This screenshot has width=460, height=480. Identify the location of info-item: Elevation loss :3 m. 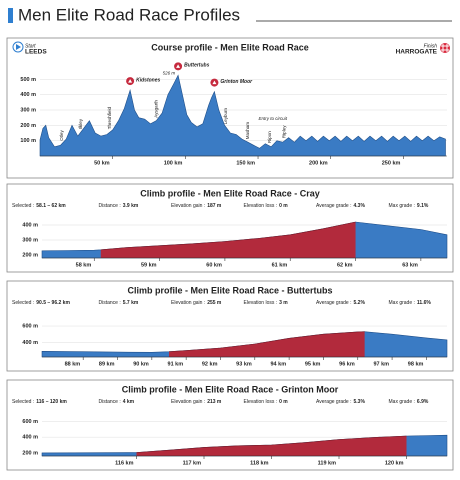
(266, 303).